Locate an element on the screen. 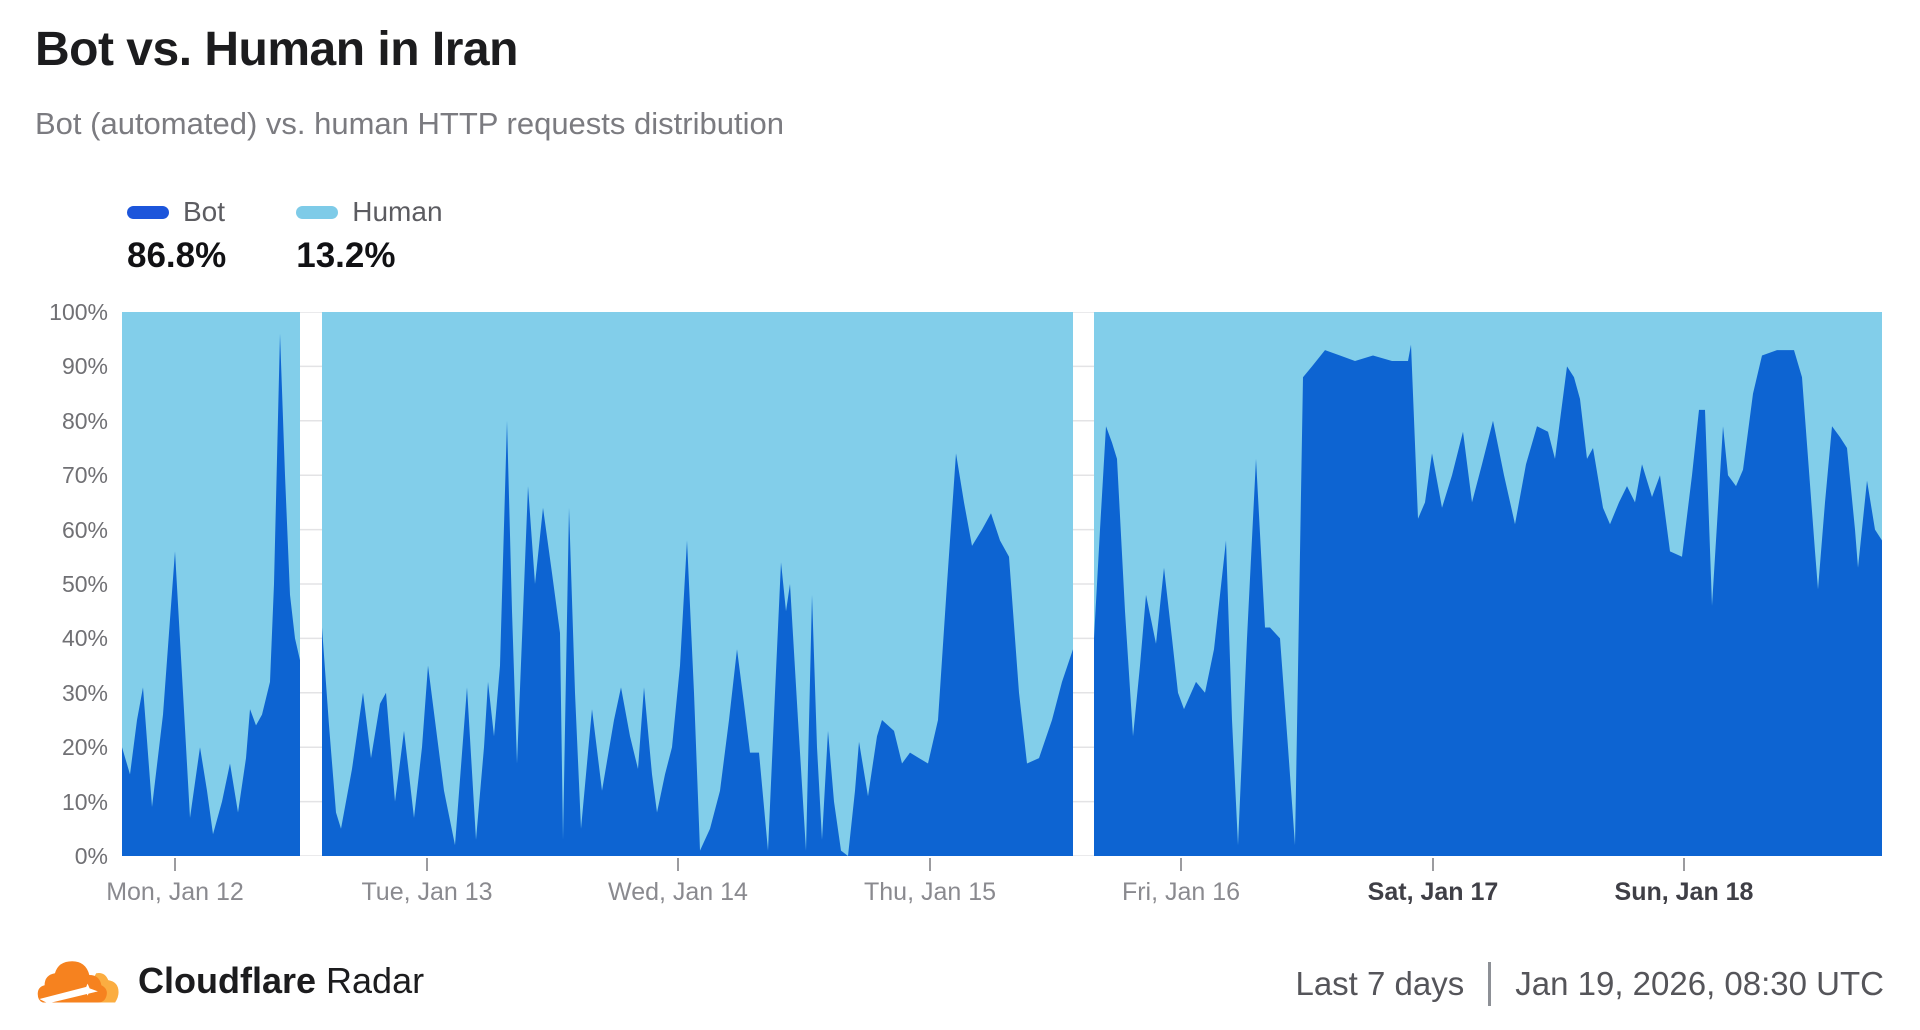 The width and height of the screenshot is (1920, 1030). legend-label-bot: Bot is located at coordinates (204, 211).